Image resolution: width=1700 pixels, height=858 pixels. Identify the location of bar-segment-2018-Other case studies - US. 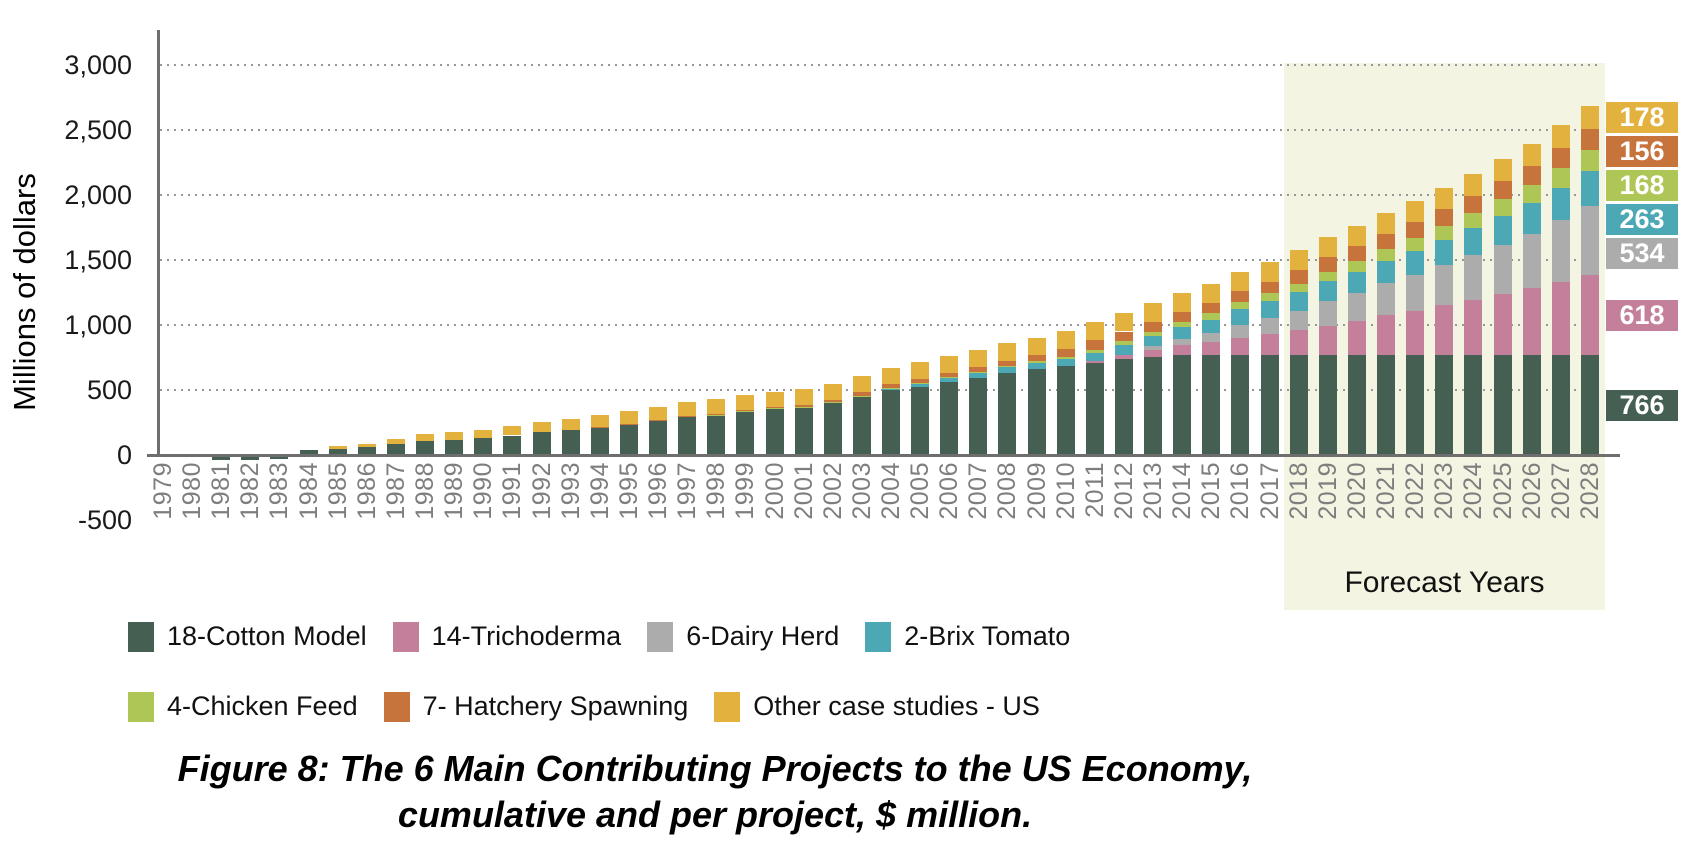
(1298, 260).